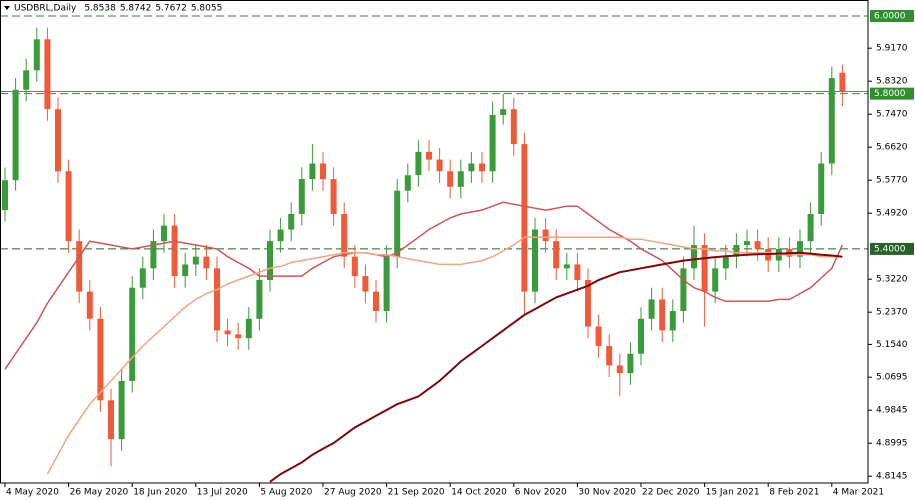 The image size is (915, 500). I want to click on y-tick-label: 5.1540, so click(892, 345).